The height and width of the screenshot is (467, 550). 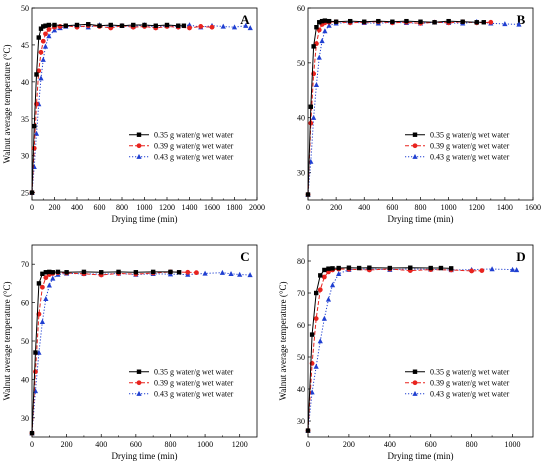 What do you see at coordinates (194, 394) in the screenshot?
I see `legend-label: 0.43 g water/g wet water` at bounding box center [194, 394].